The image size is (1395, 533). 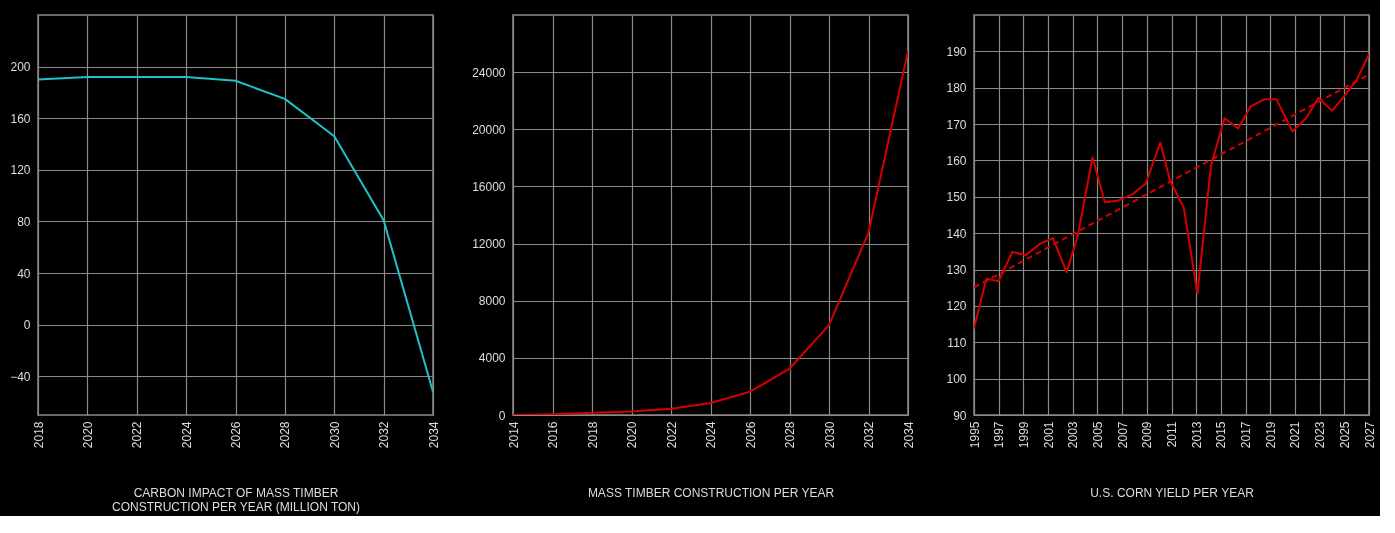 What do you see at coordinates (956, 124) in the screenshot?
I see `y-tick-label: 170` at bounding box center [956, 124].